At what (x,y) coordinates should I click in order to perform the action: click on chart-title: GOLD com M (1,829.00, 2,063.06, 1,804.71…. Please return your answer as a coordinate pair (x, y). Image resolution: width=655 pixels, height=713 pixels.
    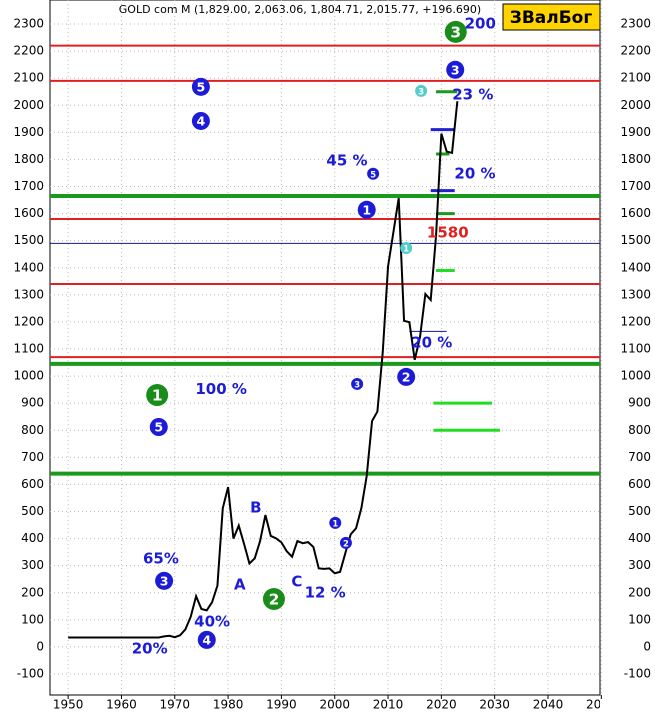
    Looking at the image, I should click on (300, 9).